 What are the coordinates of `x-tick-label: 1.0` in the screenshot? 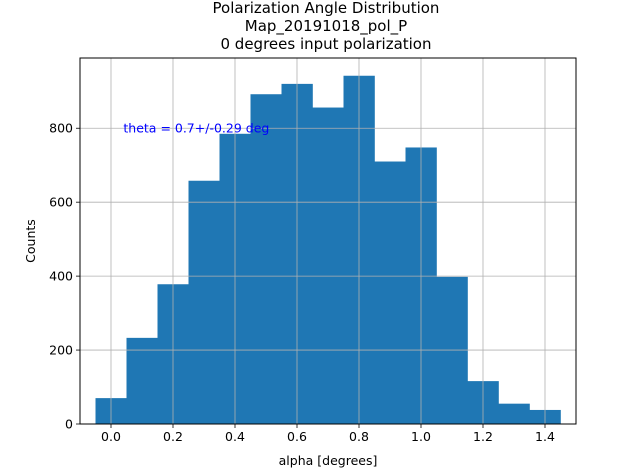 It's located at (421, 436).